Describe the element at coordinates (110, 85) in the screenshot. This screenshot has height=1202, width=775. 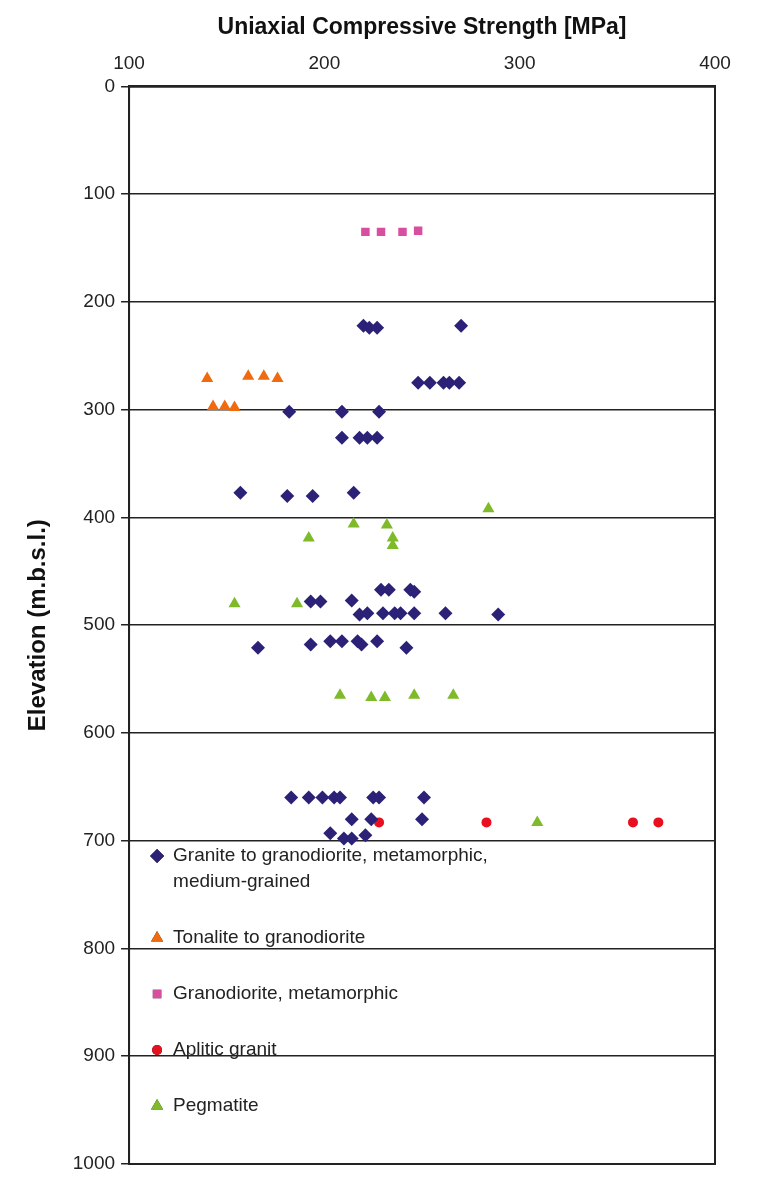
I see `y-tick-label: 0` at that location.